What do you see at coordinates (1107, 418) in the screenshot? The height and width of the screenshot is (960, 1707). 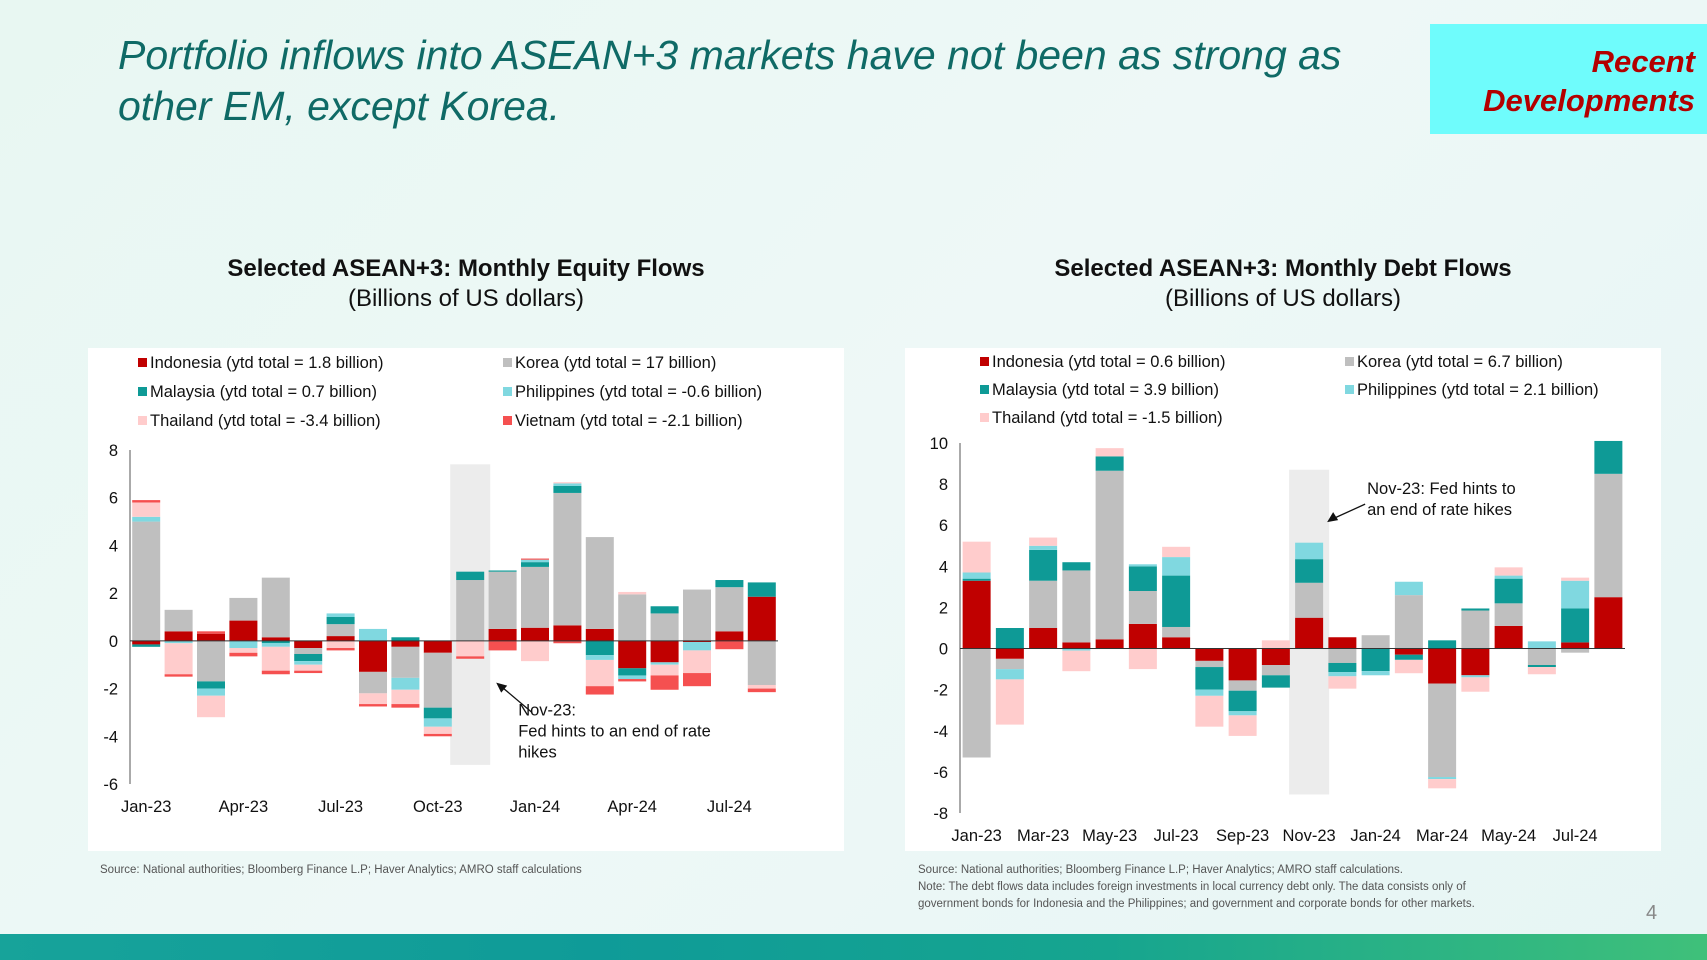 I see `legend-label: Thailand (ytd total = -1.5 billion)` at bounding box center [1107, 418].